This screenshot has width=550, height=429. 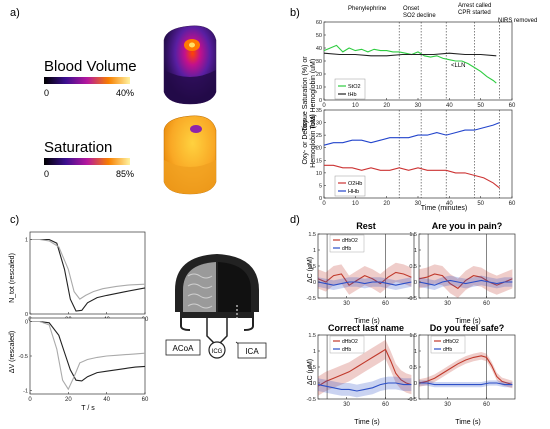 I want to click on b-top-xtick-label-0: 0, so click(x=324, y=106).